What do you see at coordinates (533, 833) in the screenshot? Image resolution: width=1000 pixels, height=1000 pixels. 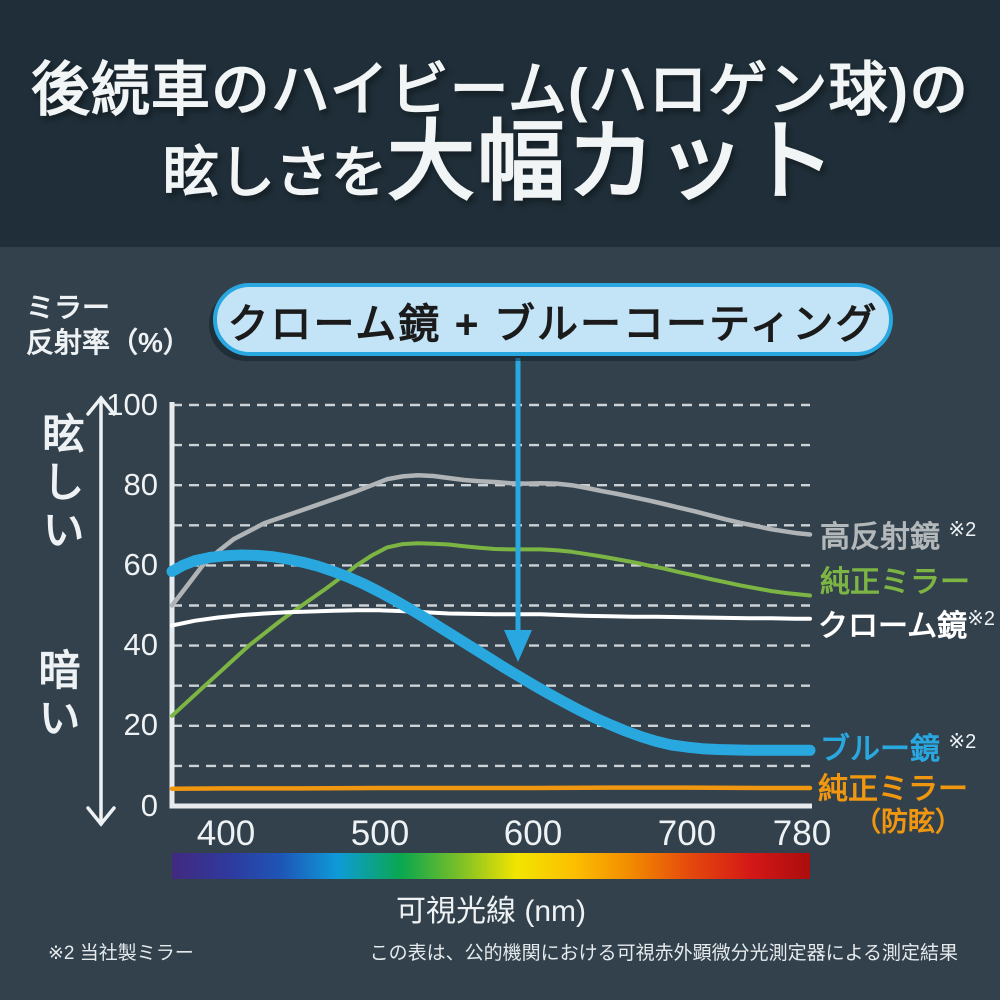 I see `x-tick-600: 600` at bounding box center [533, 833].